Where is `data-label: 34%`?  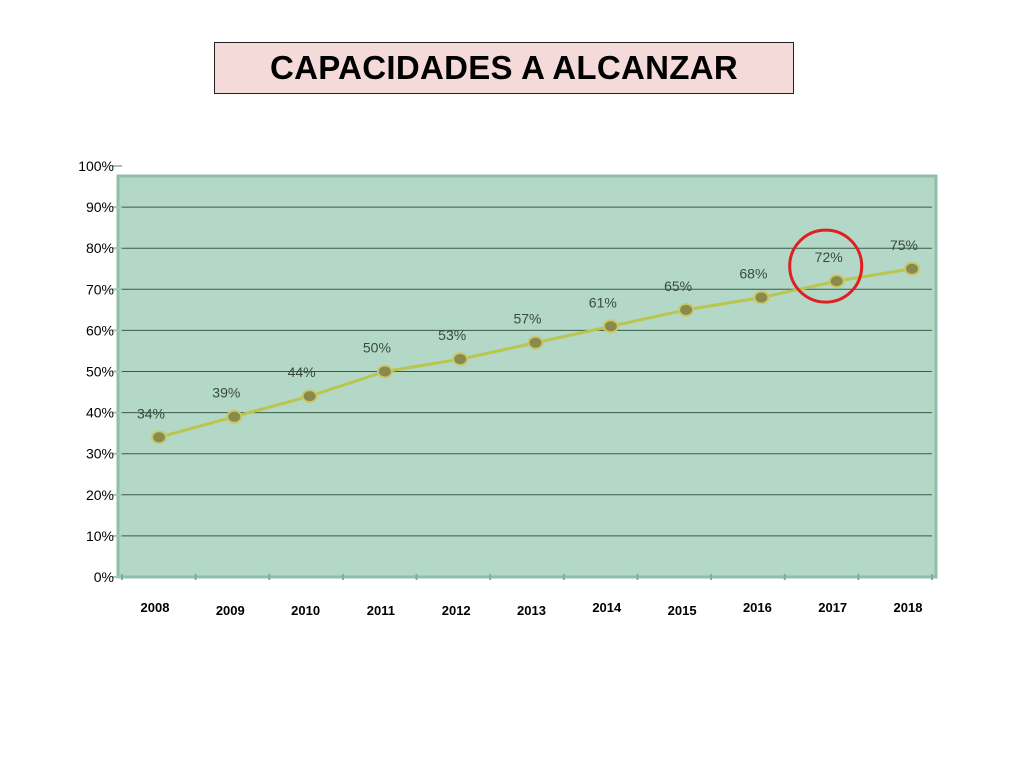 data-label: 34% is located at coordinates (151, 413).